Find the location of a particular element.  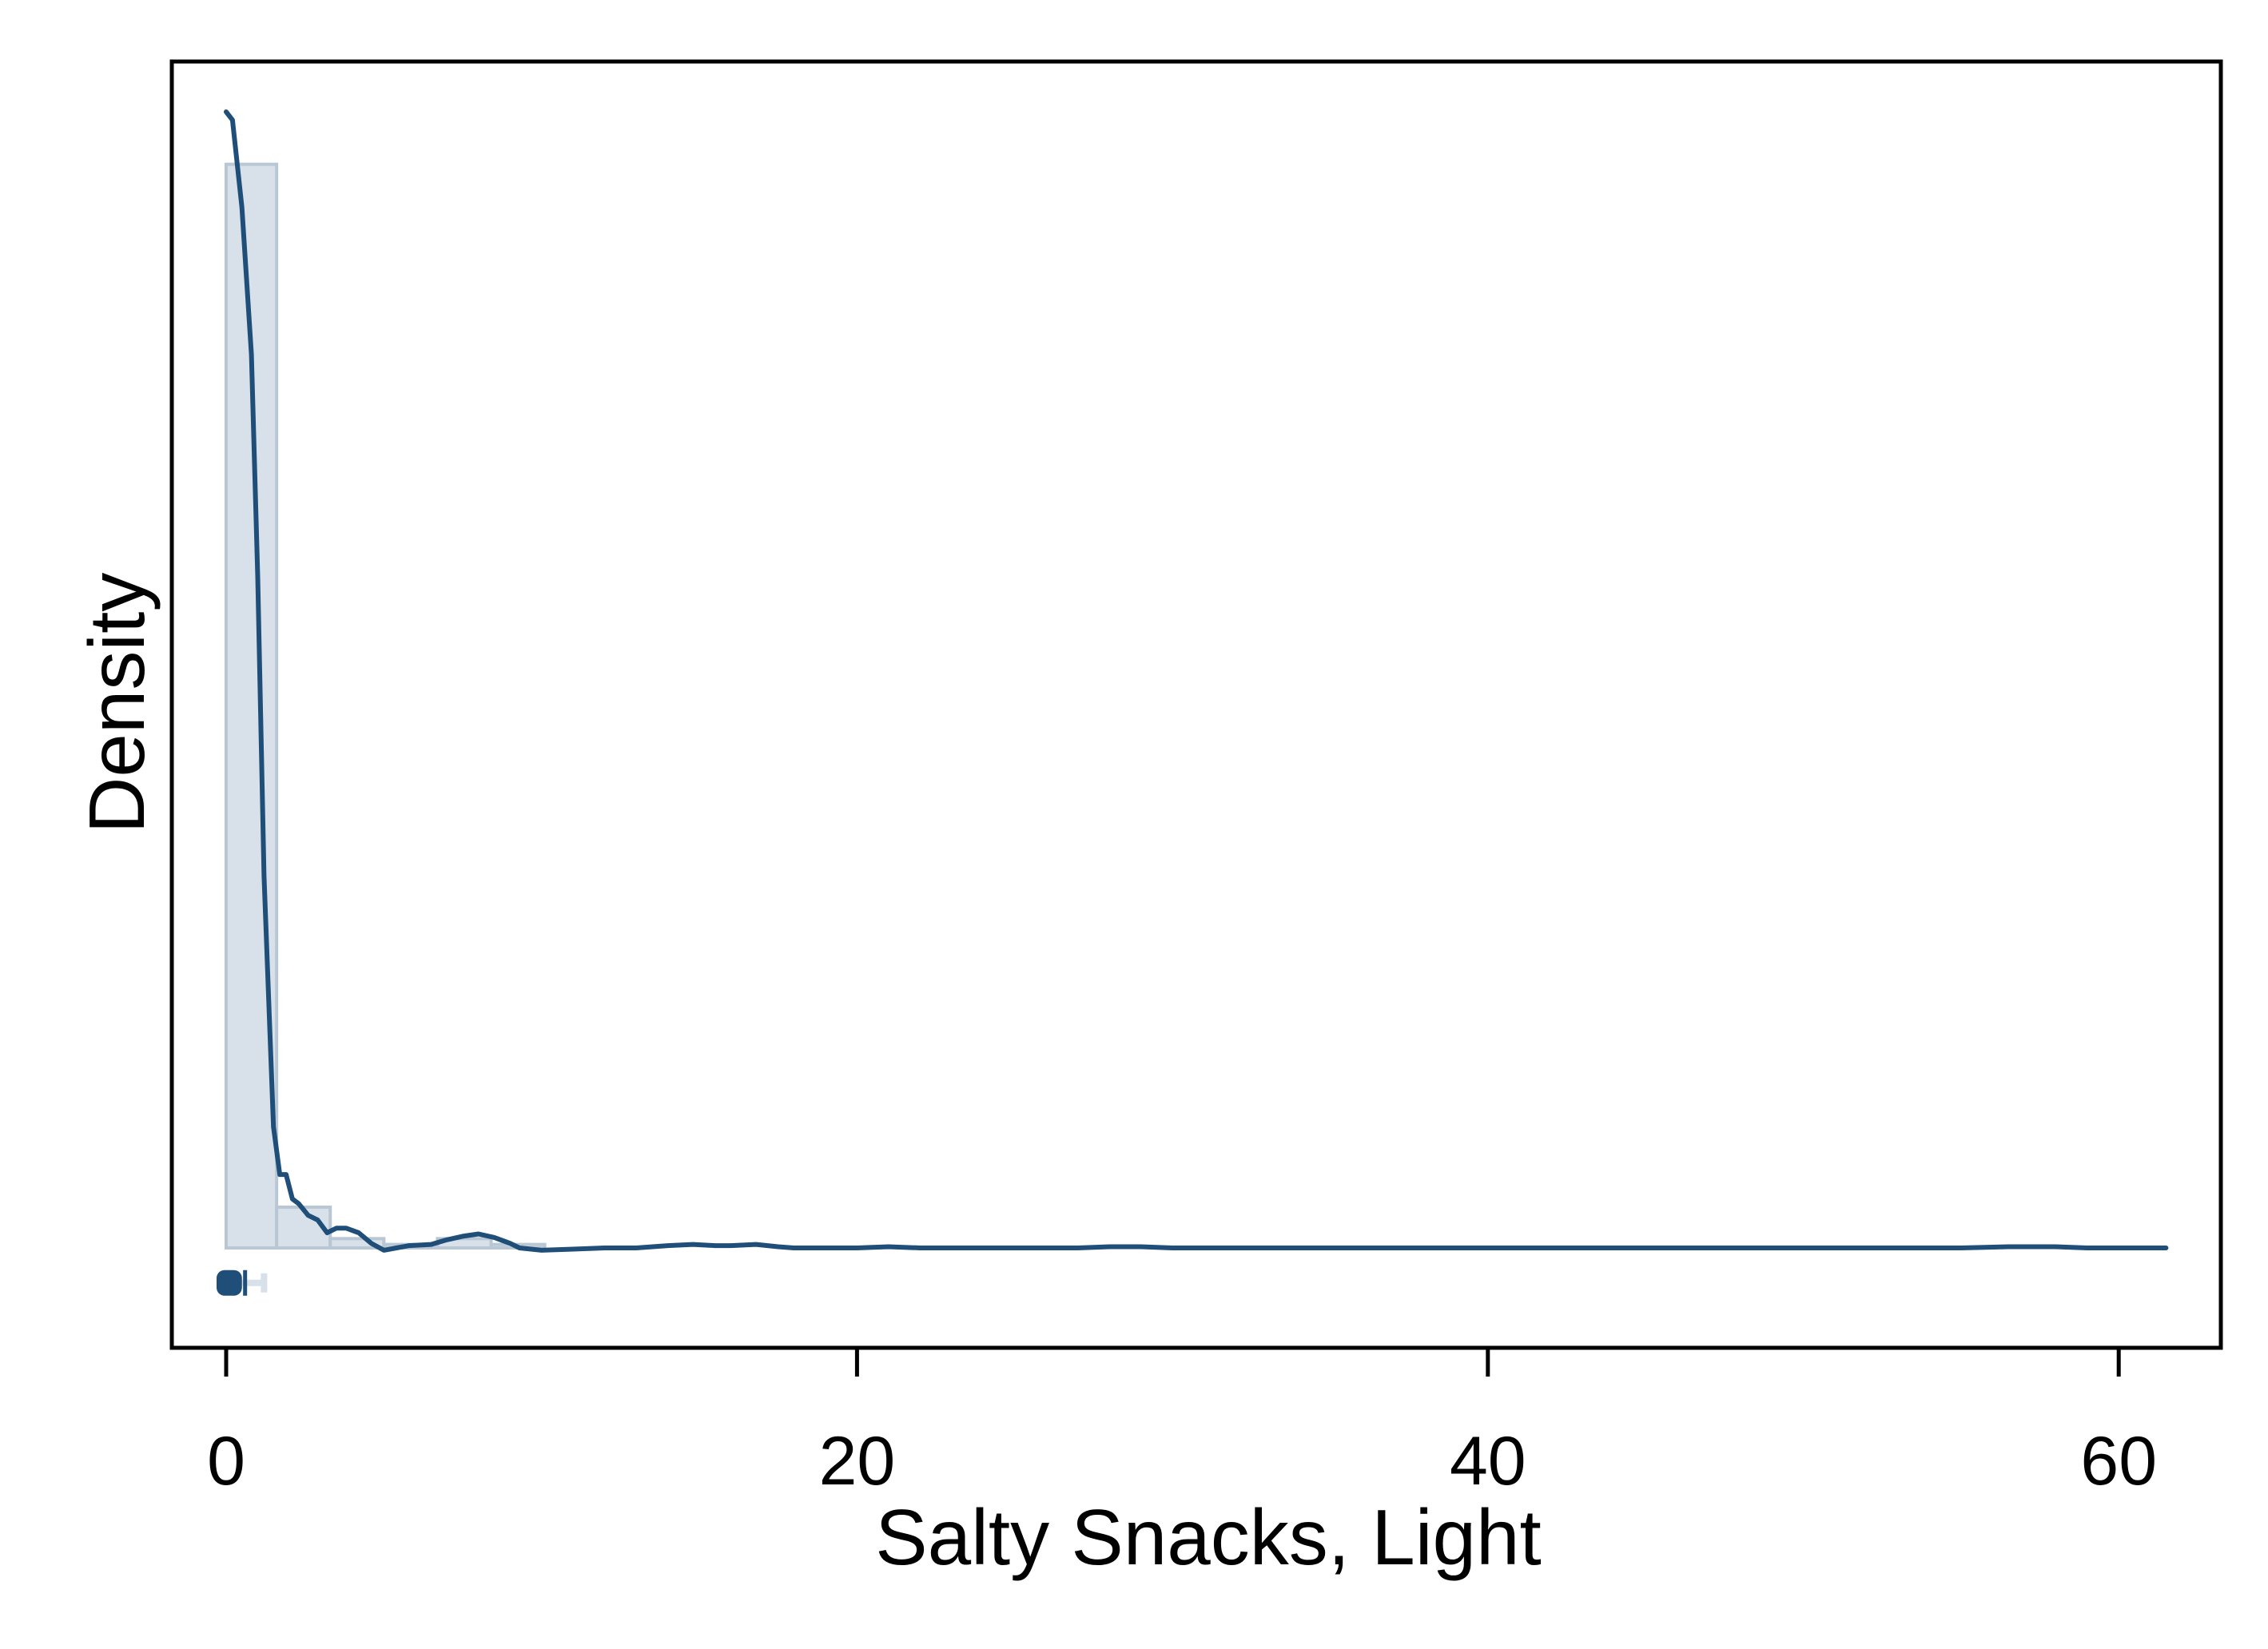

x-axis-title: Salty Snacks, Light is located at coordinates (1208, 1537).